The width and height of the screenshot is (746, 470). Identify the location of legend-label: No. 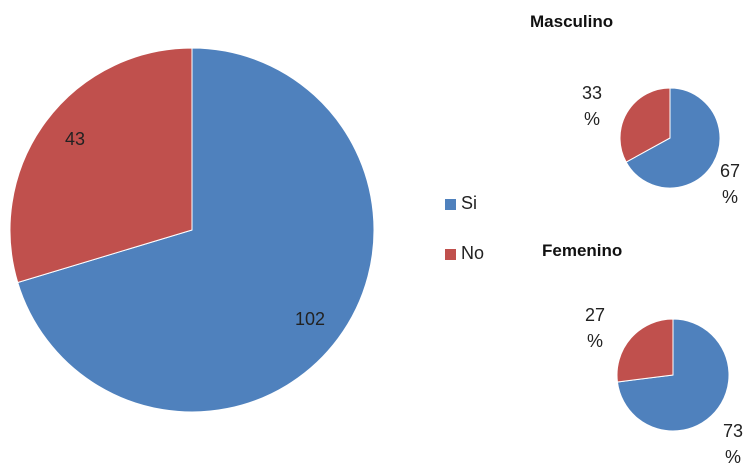
(473, 253).